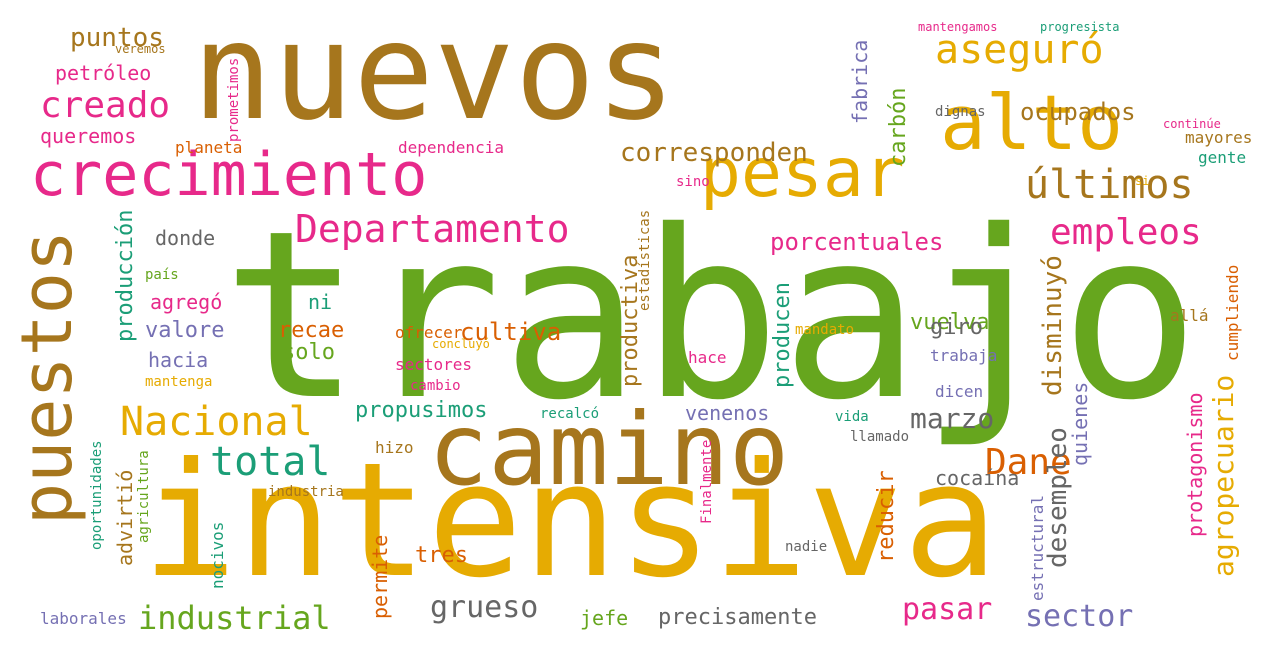  Describe the element at coordinates (511, 332) in the screenshot. I see `word-cultiva: cultiva` at that location.